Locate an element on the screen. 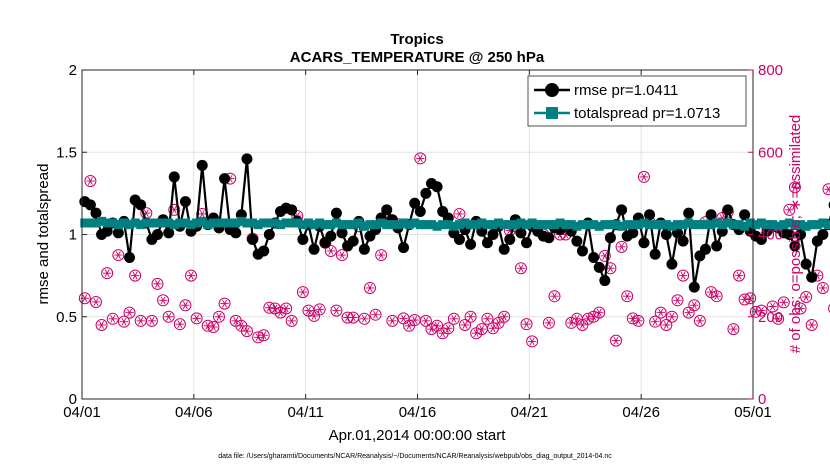 This screenshot has width=830, height=470. x-tick-label: 04/16 is located at coordinates (418, 412).